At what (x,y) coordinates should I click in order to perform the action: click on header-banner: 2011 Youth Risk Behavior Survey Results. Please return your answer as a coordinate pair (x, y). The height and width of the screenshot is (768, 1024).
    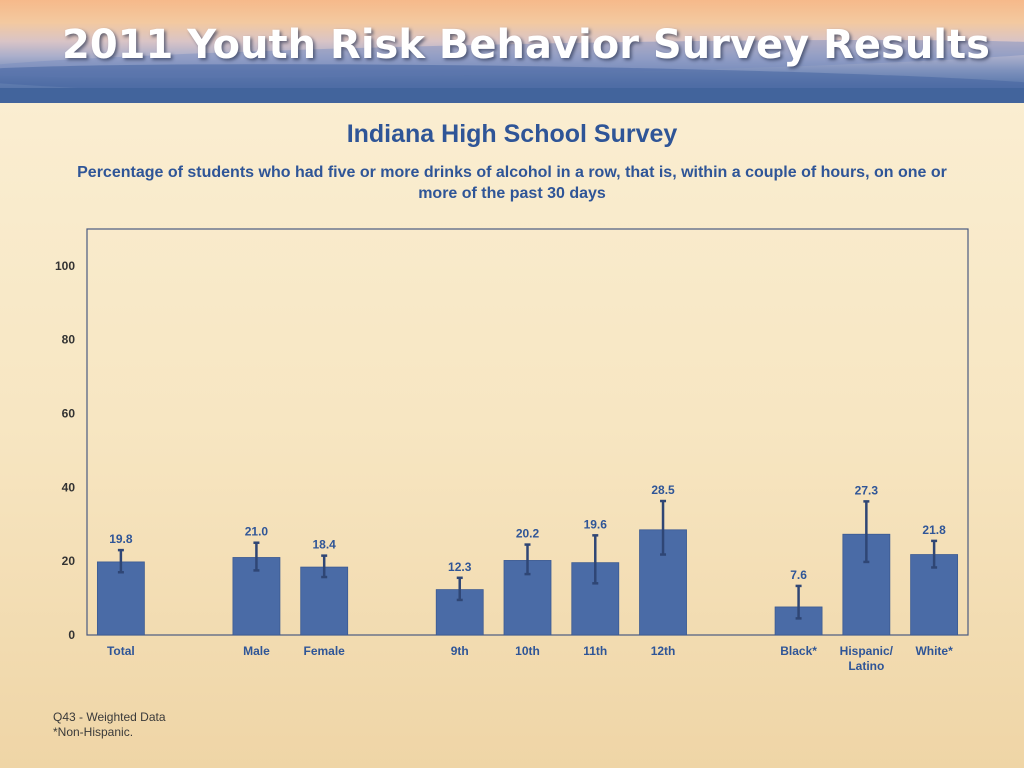
    Looking at the image, I should click on (512, 51).